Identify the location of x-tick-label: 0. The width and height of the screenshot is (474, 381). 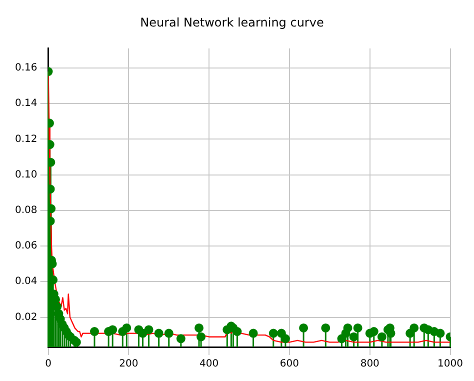
(48, 364).